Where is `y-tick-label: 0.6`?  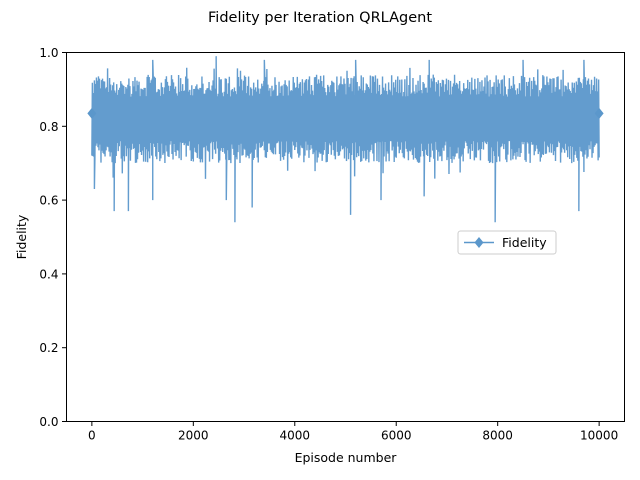 y-tick-label: 0.6 is located at coordinates (48, 201).